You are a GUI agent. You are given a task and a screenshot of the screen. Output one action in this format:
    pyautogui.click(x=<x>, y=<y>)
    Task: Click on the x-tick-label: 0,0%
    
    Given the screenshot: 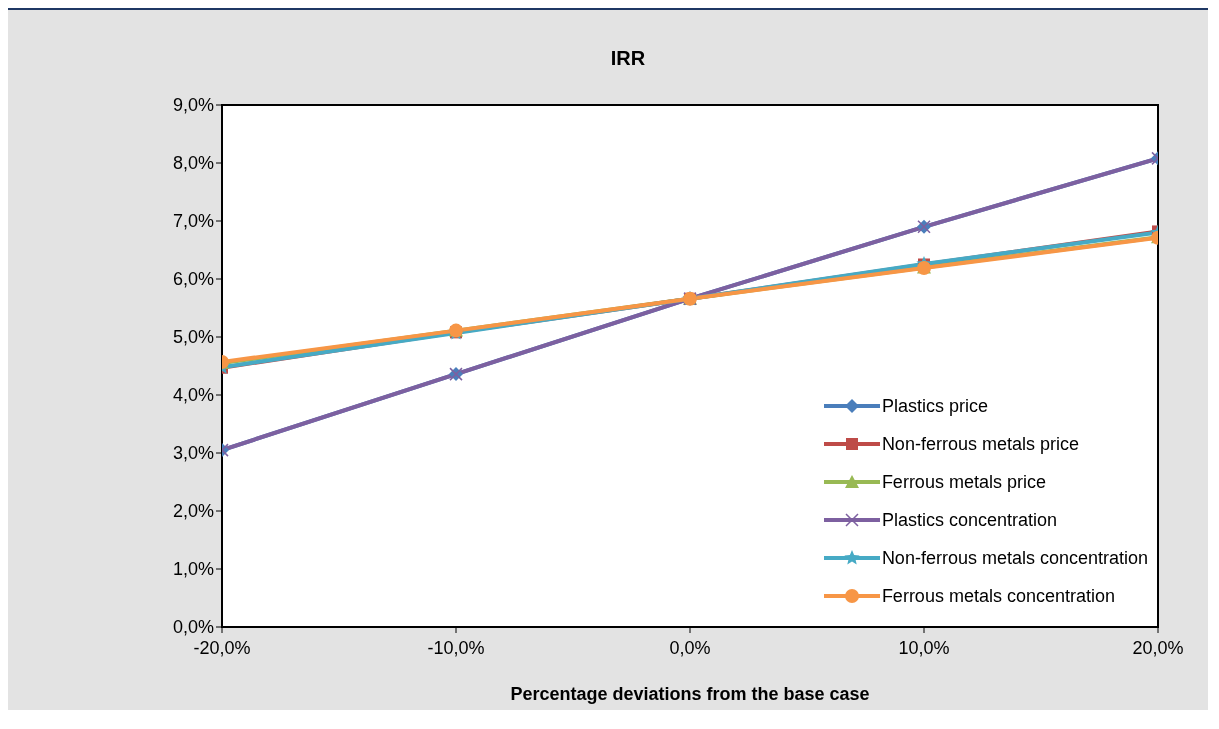 What is the action you would take?
    pyautogui.click(x=690, y=647)
    